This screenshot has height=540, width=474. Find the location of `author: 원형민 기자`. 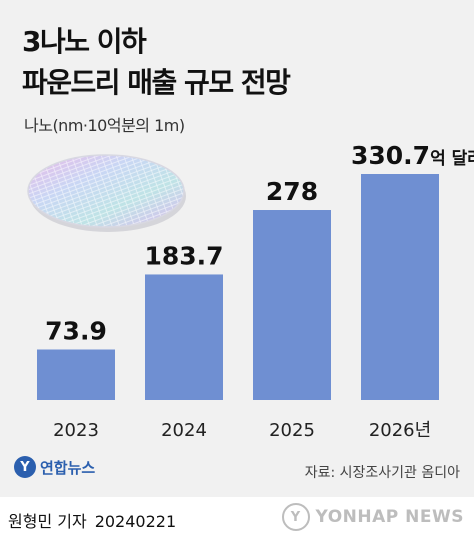

author: 원형민 기자 is located at coordinates (47, 521).